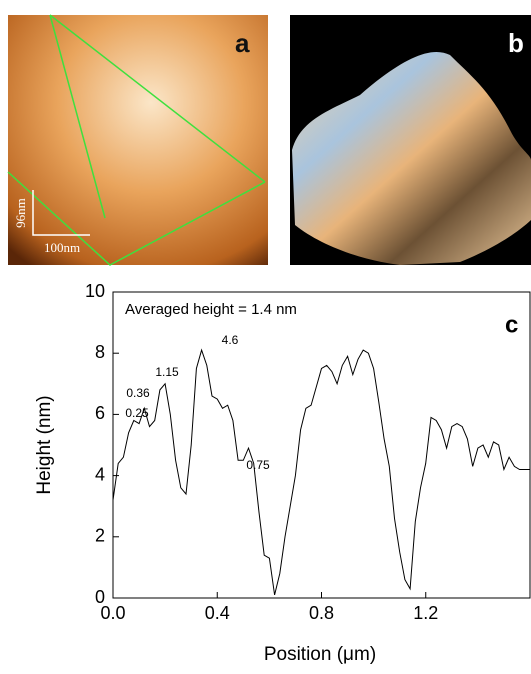 Image resolution: width=531 pixels, height=674 pixels. I want to click on y-tick-label: 0, so click(100, 597).